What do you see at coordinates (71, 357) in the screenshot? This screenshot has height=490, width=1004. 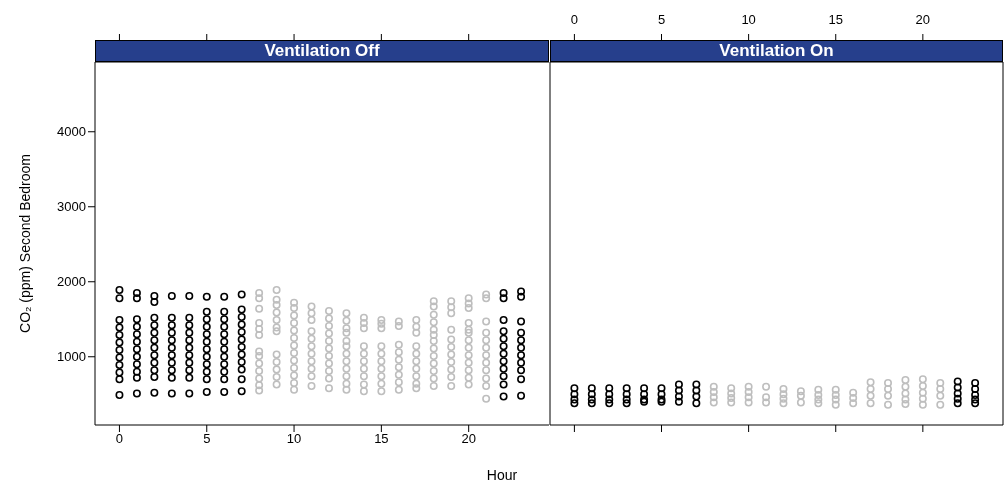 I see `y-tick-label: 1000` at bounding box center [71, 357].